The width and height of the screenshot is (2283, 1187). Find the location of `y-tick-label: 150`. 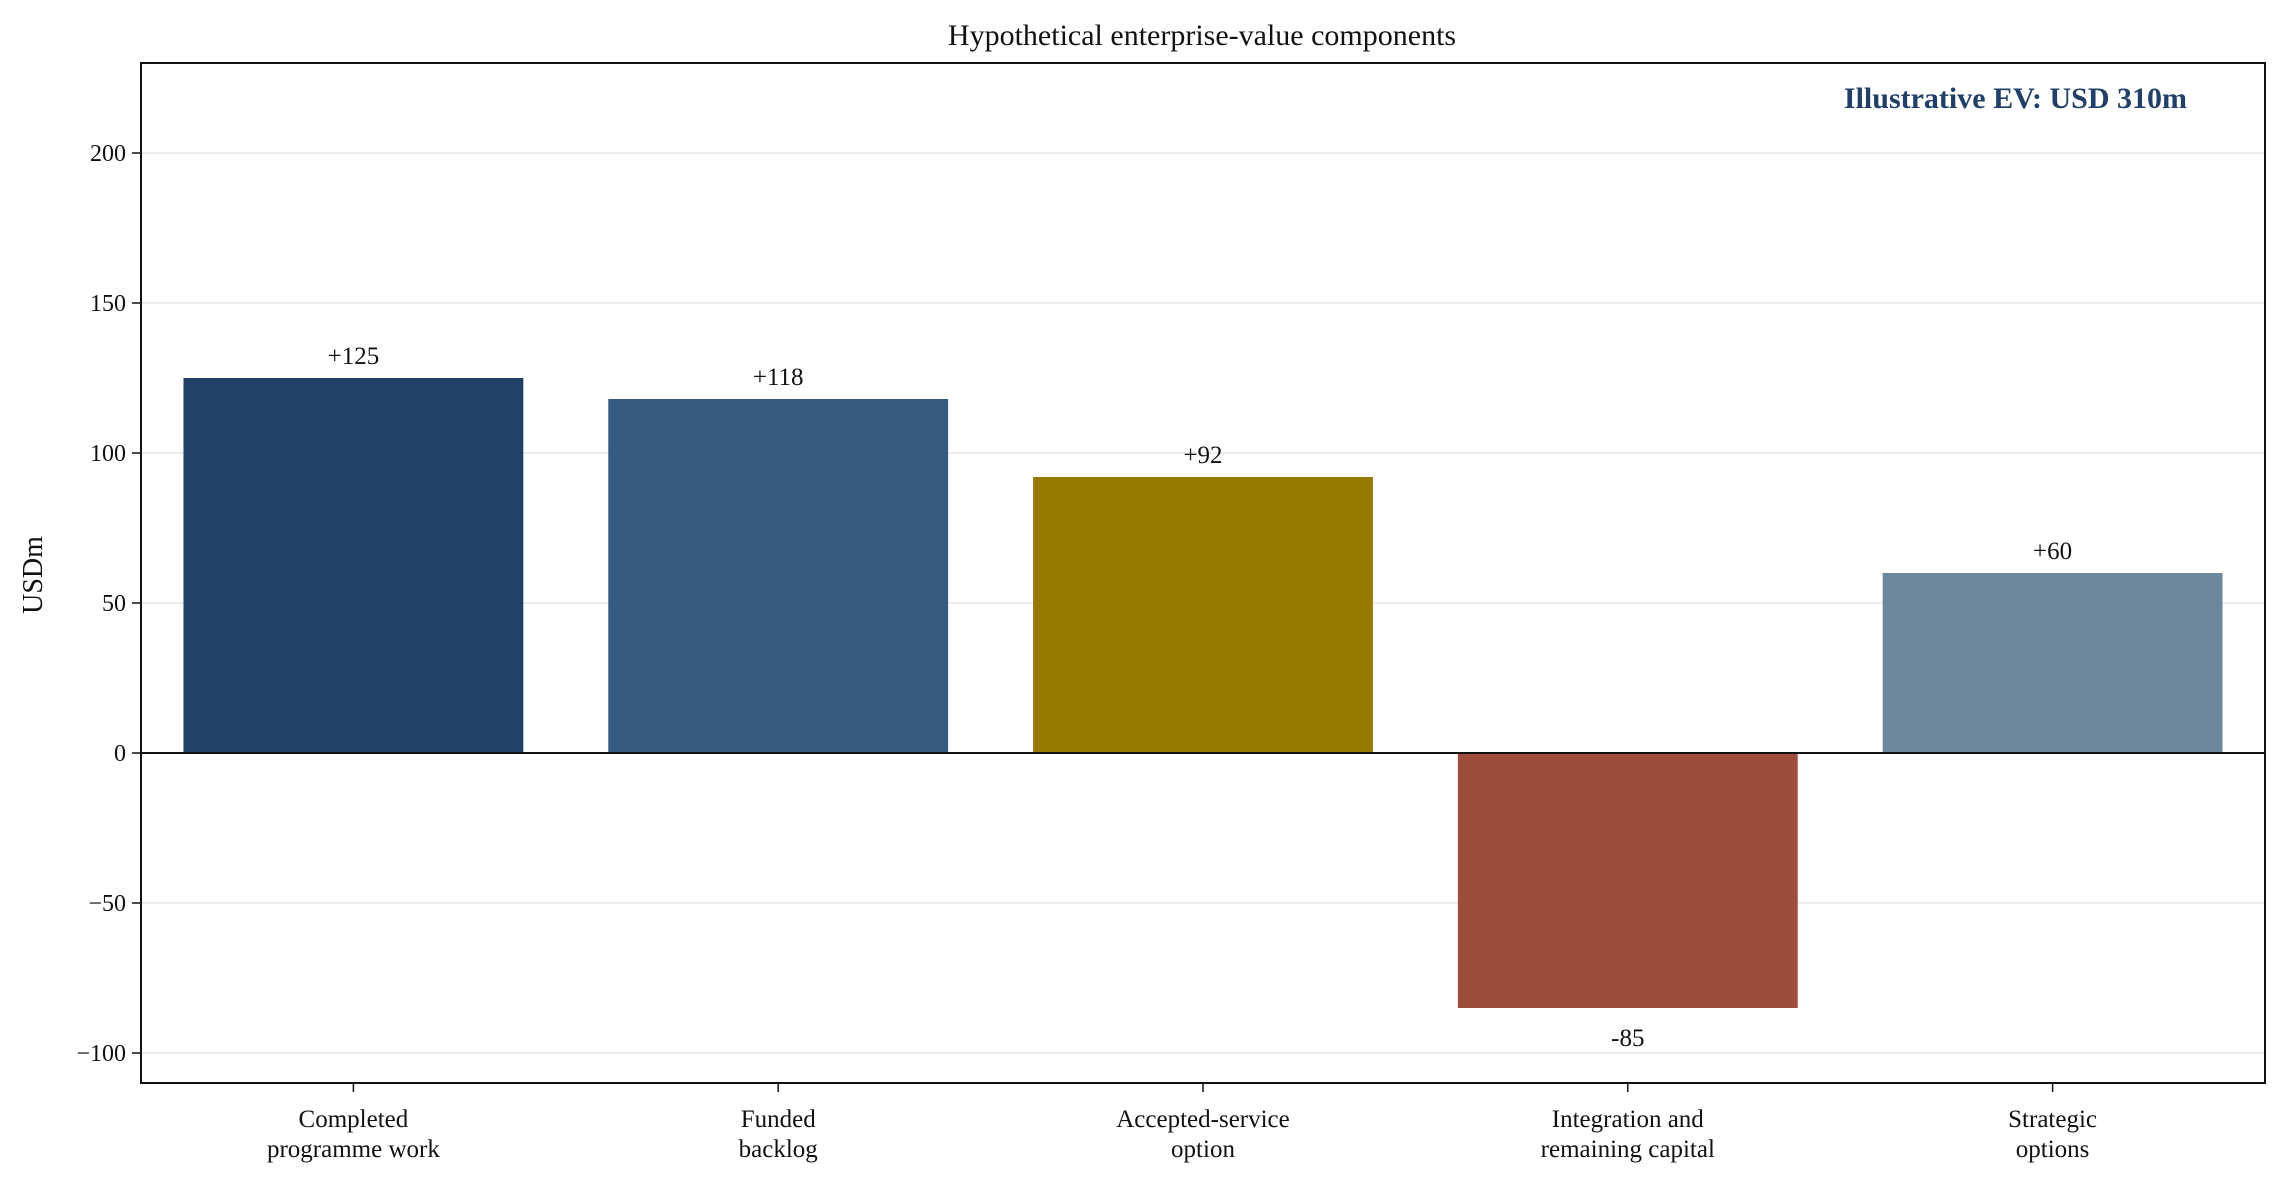

y-tick-label: 150 is located at coordinates (108, 304).